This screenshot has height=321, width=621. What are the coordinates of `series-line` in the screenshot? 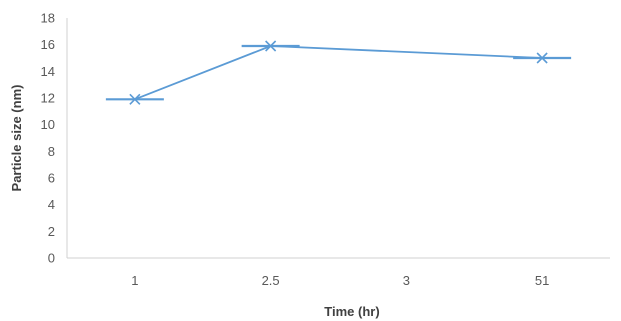 It's located at (338, 72).